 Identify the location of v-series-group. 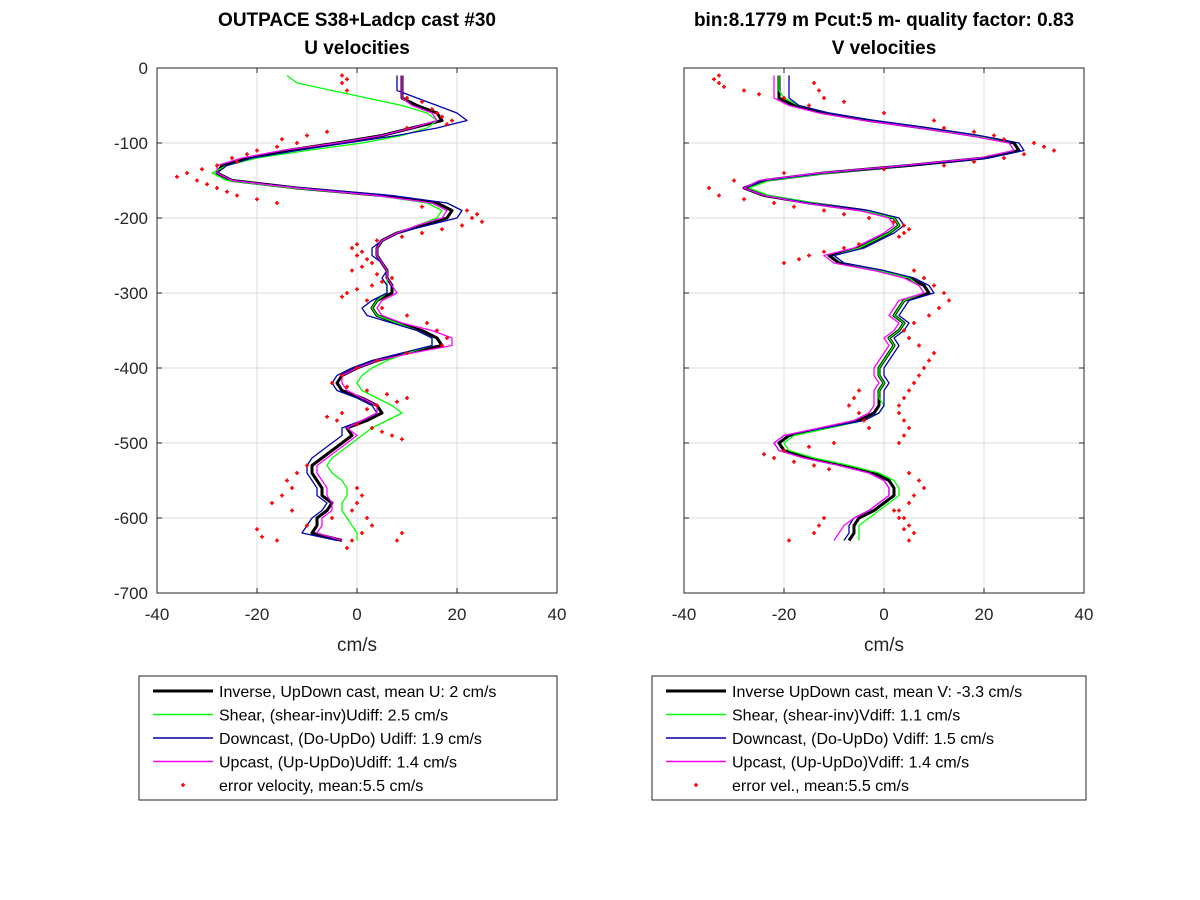
(883, 308).